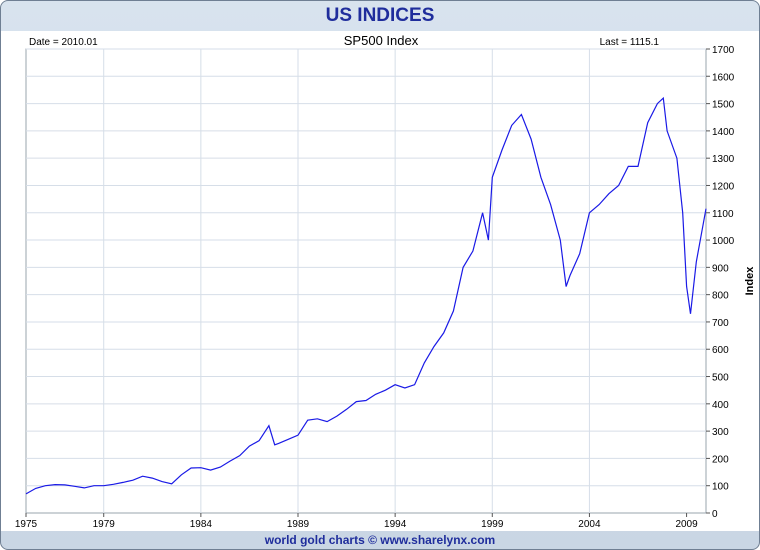  Describe the element at coordinates (720, 323) in the screenshot. I see `y-tick-label: 700` at that location.